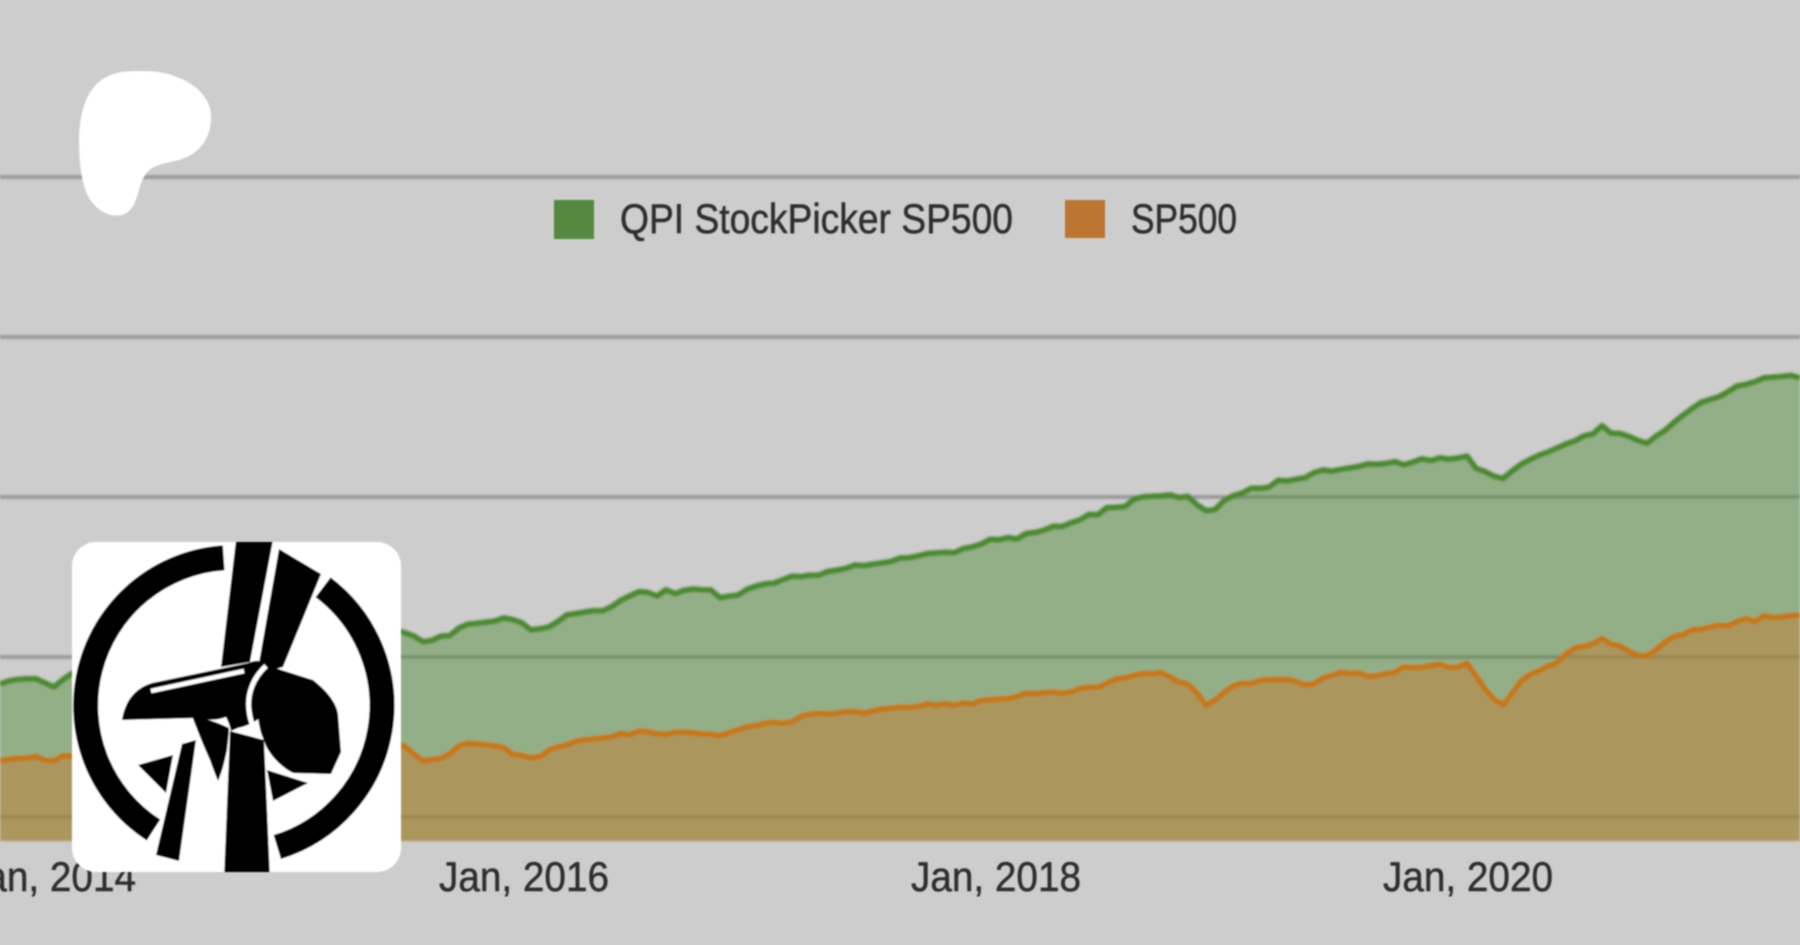 The width and height of the screenshot is (1800, 945). What do you see at coordinates (816, 218) in the screenshot?
I see `svg-text: QPI StockPicker SP500` at bounding box center [816, 218].